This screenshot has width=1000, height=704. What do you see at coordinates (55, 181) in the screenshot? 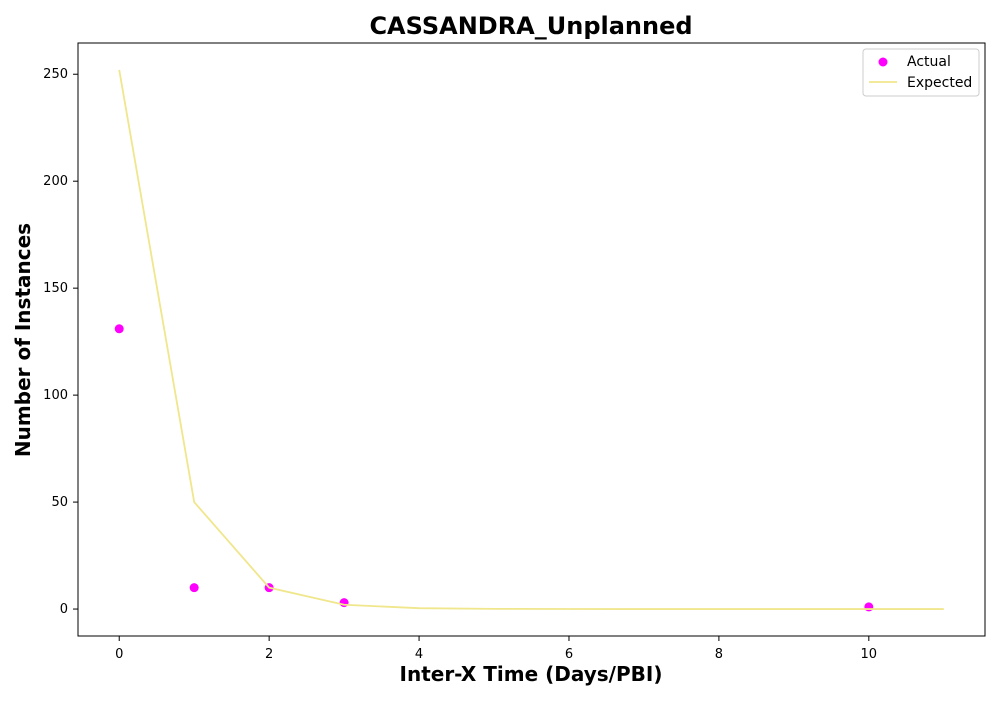
I see `y-tick-label: 200` at bounding box center [55, 181].